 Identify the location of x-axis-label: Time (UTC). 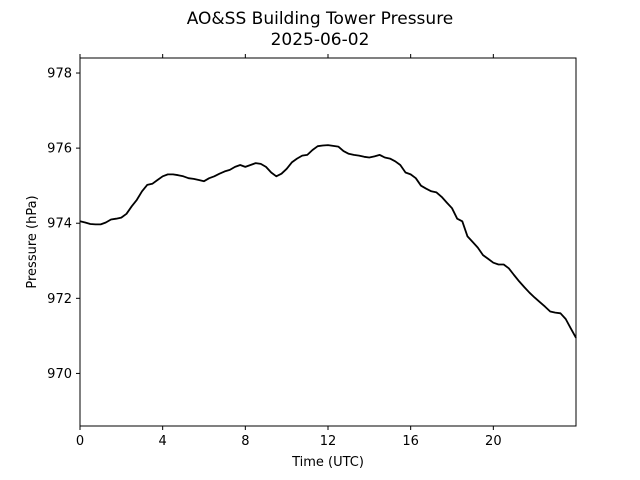
(327, 462).